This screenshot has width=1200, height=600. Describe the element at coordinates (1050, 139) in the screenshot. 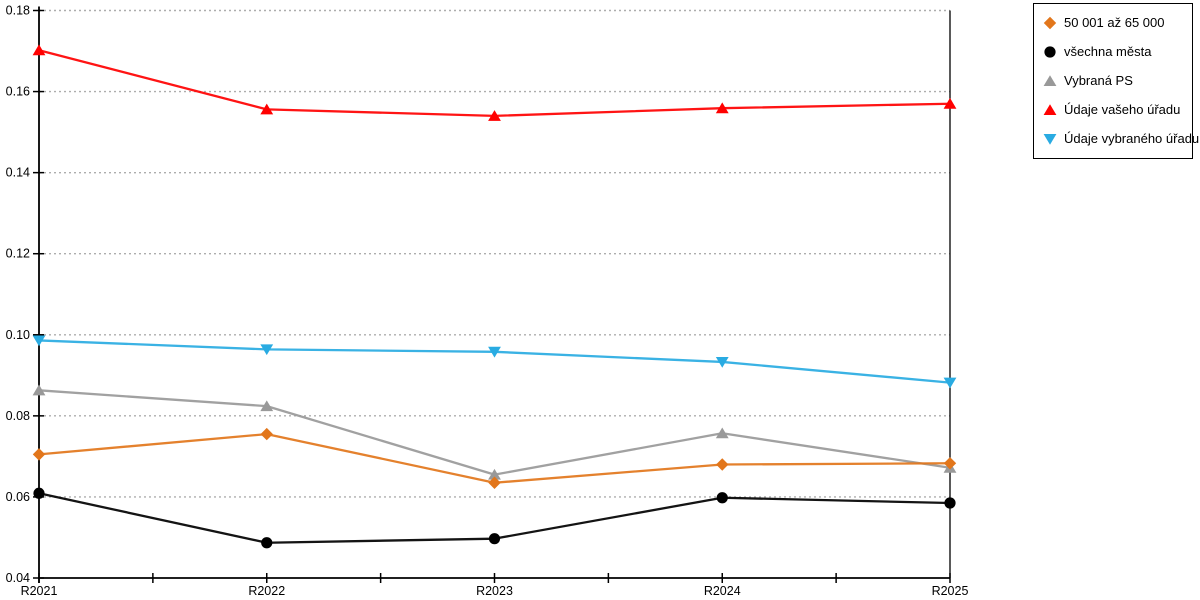

I see `triangle-down-icon` at that location.